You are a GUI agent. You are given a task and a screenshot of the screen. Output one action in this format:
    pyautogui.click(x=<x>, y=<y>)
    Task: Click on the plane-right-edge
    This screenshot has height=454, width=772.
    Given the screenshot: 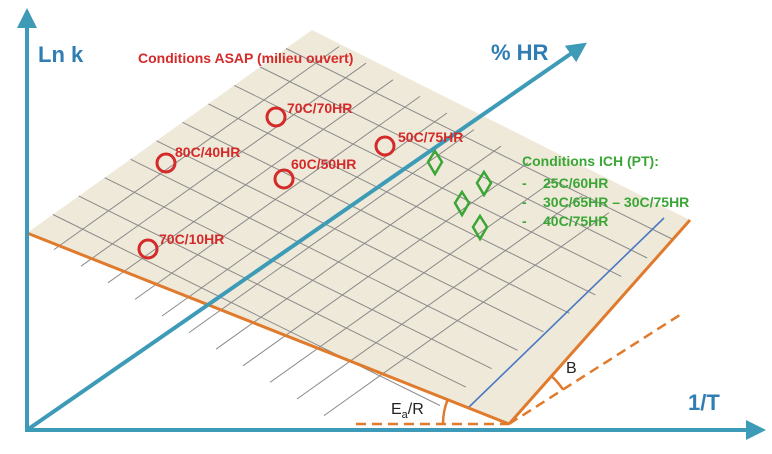 What is the action you would take?
    pyautogui.click(x=599, y=322)
    